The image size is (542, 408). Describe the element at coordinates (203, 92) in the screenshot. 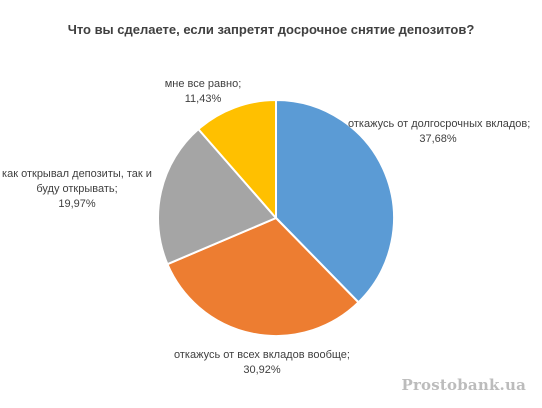

I see `slice-label-dont-care: мне все равно; 11,43%` at that location.